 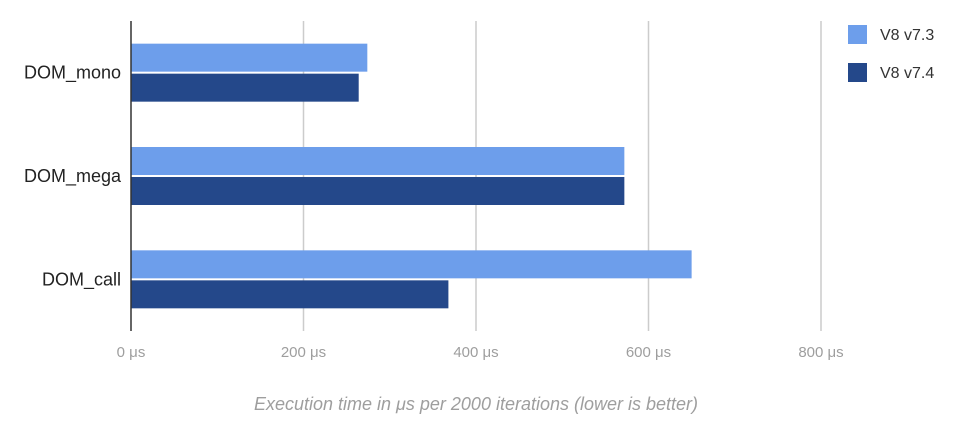 What do you see at coordinates (820, 352) in the screenshot?
I see `x-tick-label: 800 μs` at bounding box center [820, 352].